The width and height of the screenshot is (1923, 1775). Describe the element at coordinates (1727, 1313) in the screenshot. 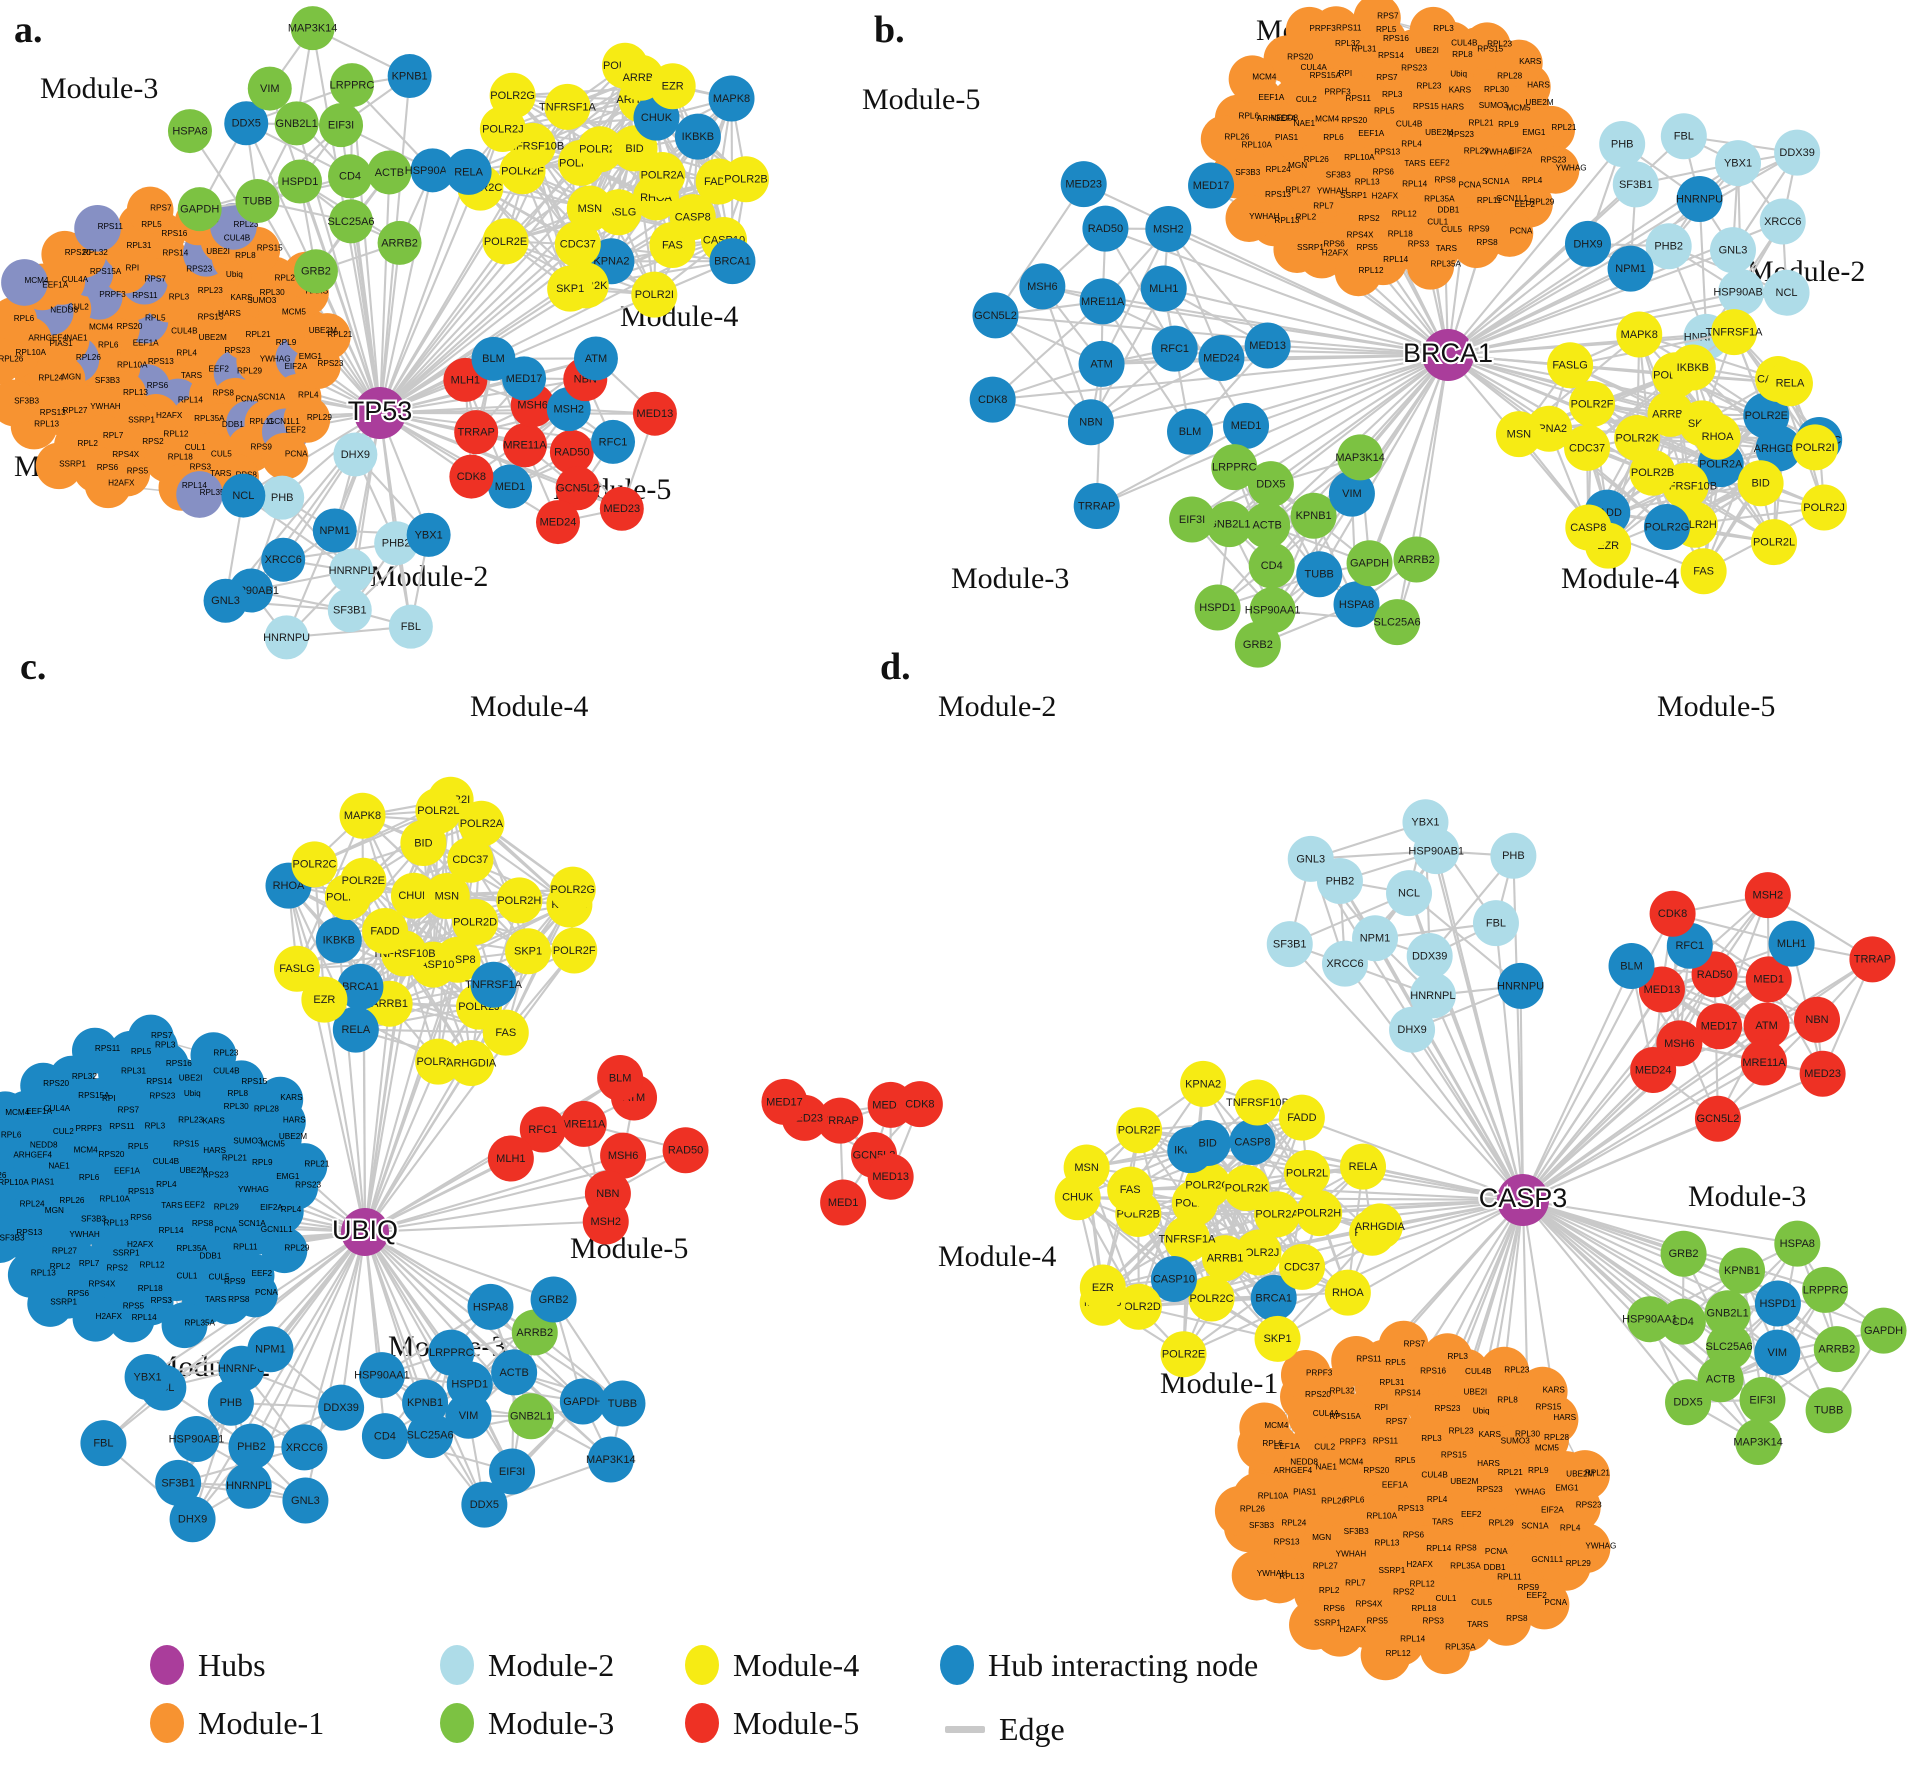

I see `node-gnb2l1: GNB2L1` at that location.